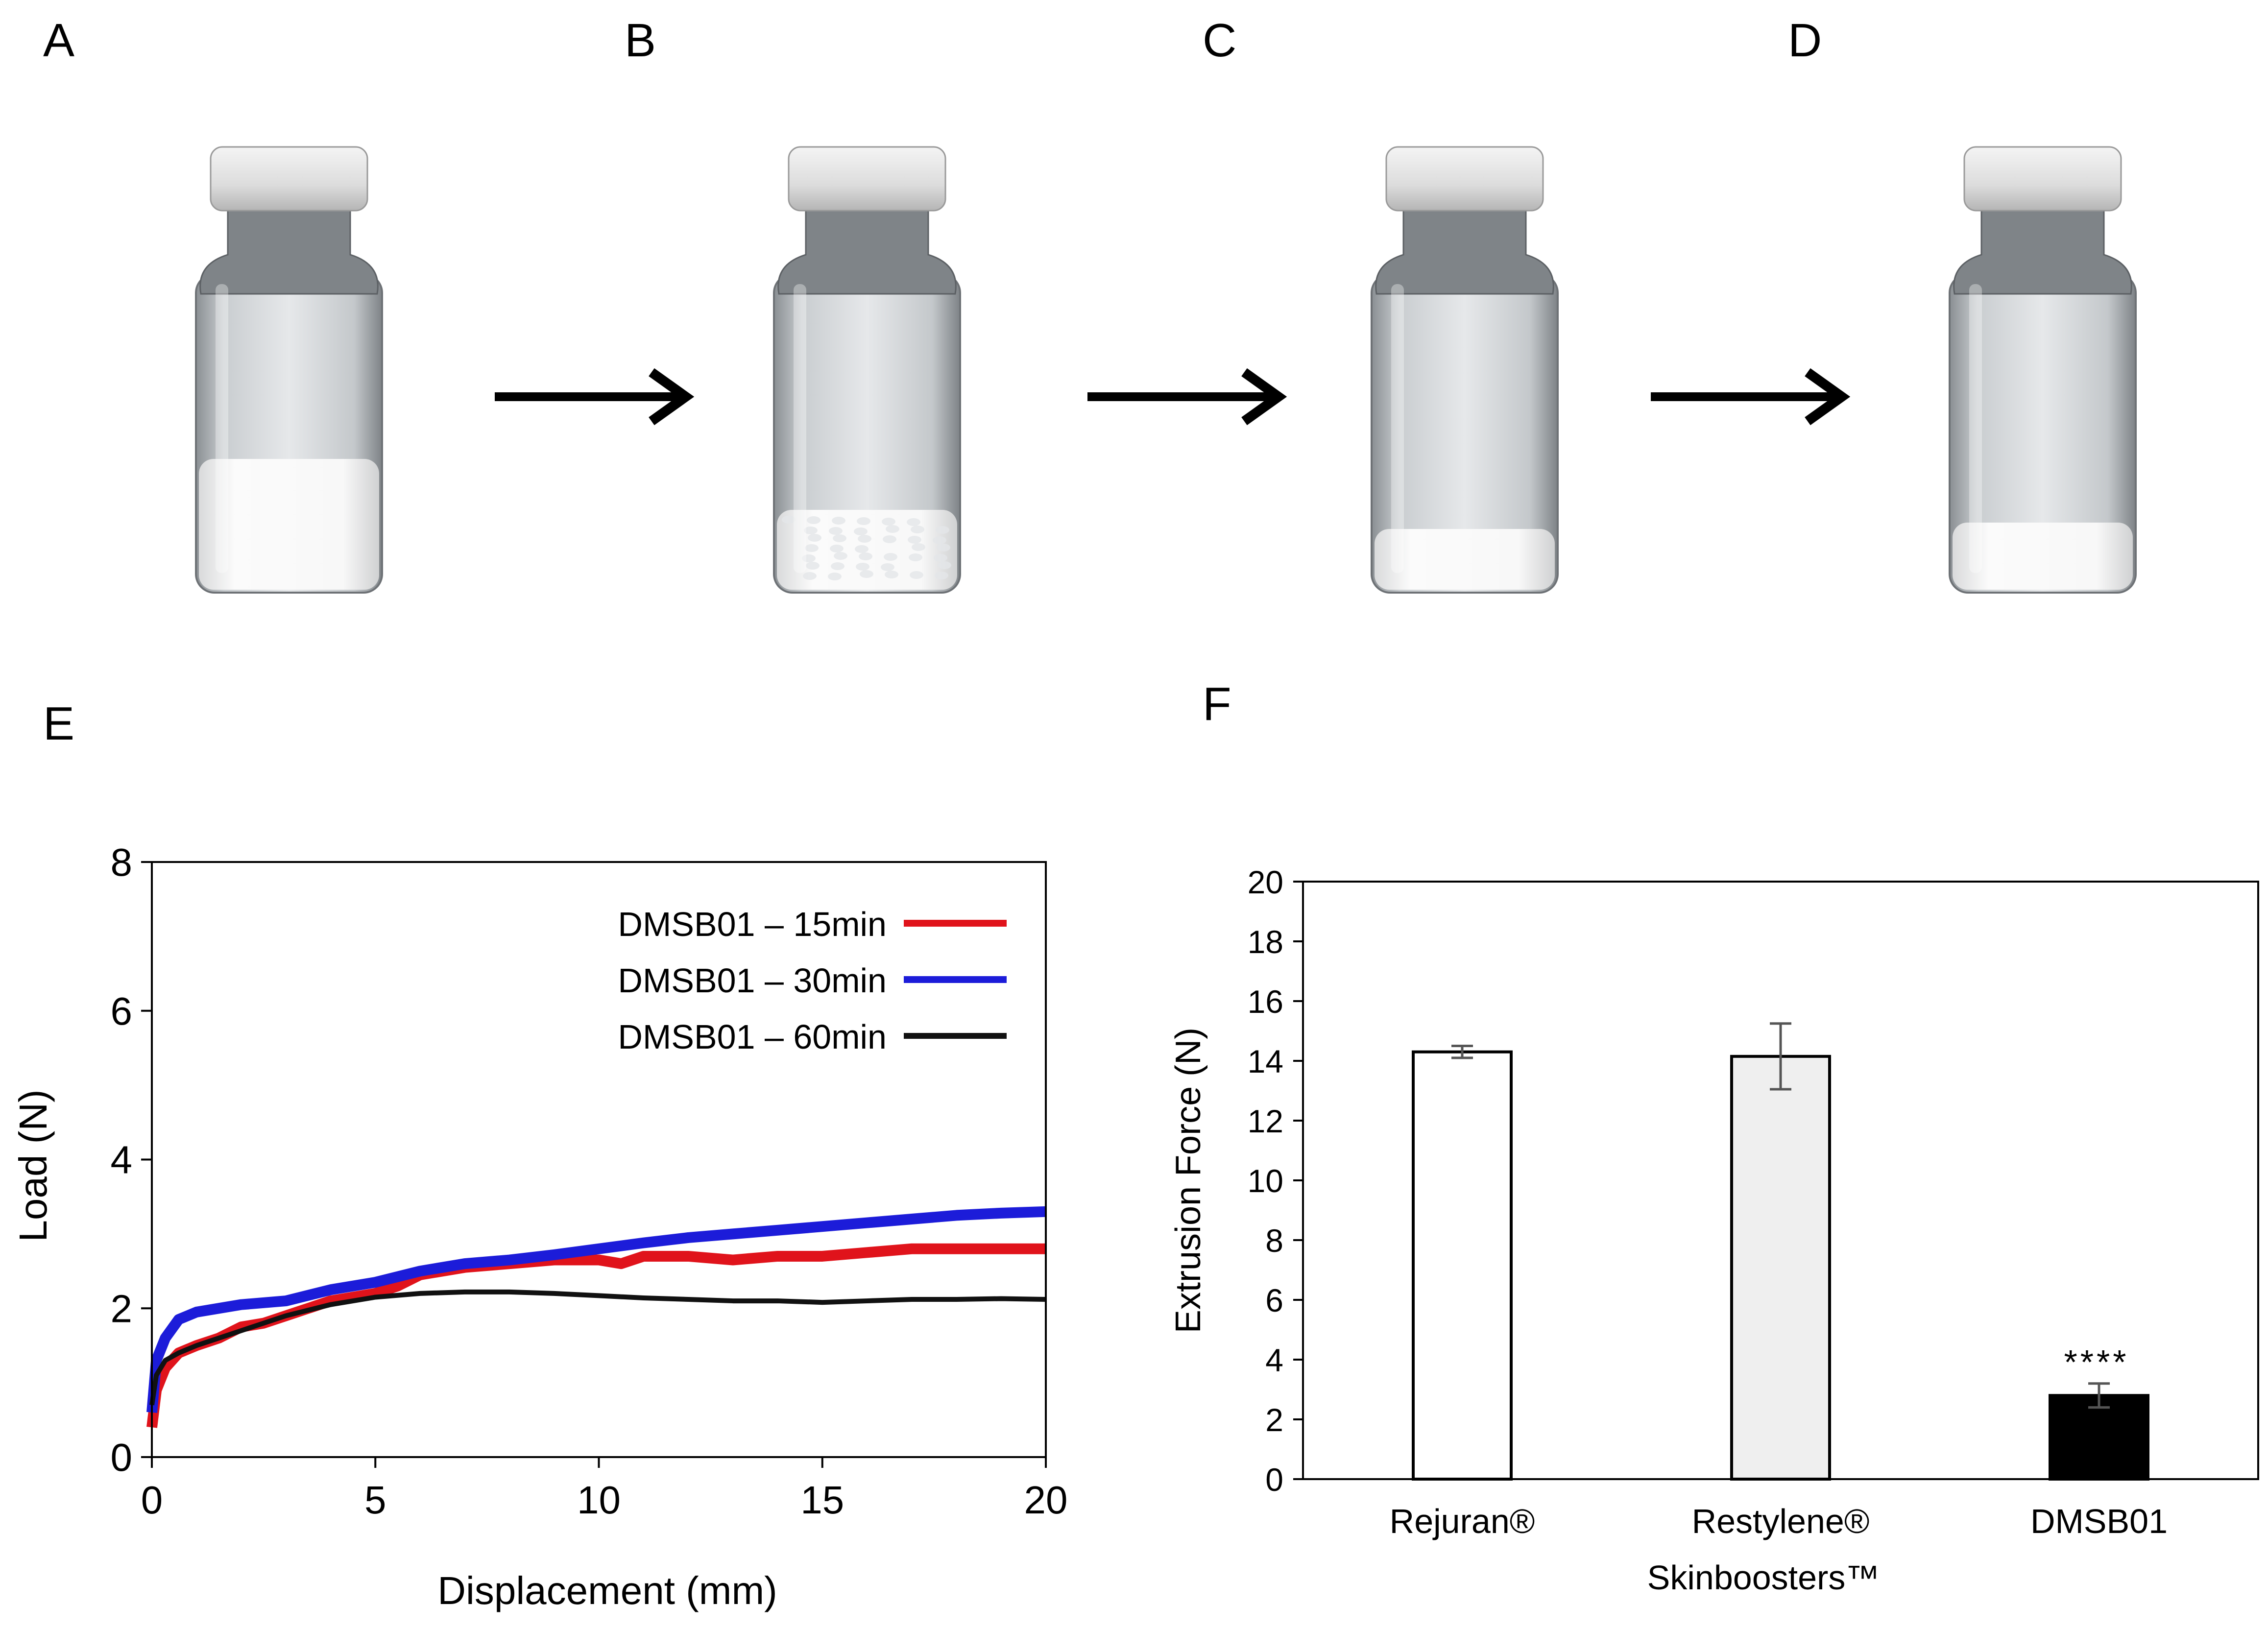 The image size is (2268, 1629). Describe the element at coordinates (2096, 1362) in the screenshot. I see `significance-label: ****` at that location.